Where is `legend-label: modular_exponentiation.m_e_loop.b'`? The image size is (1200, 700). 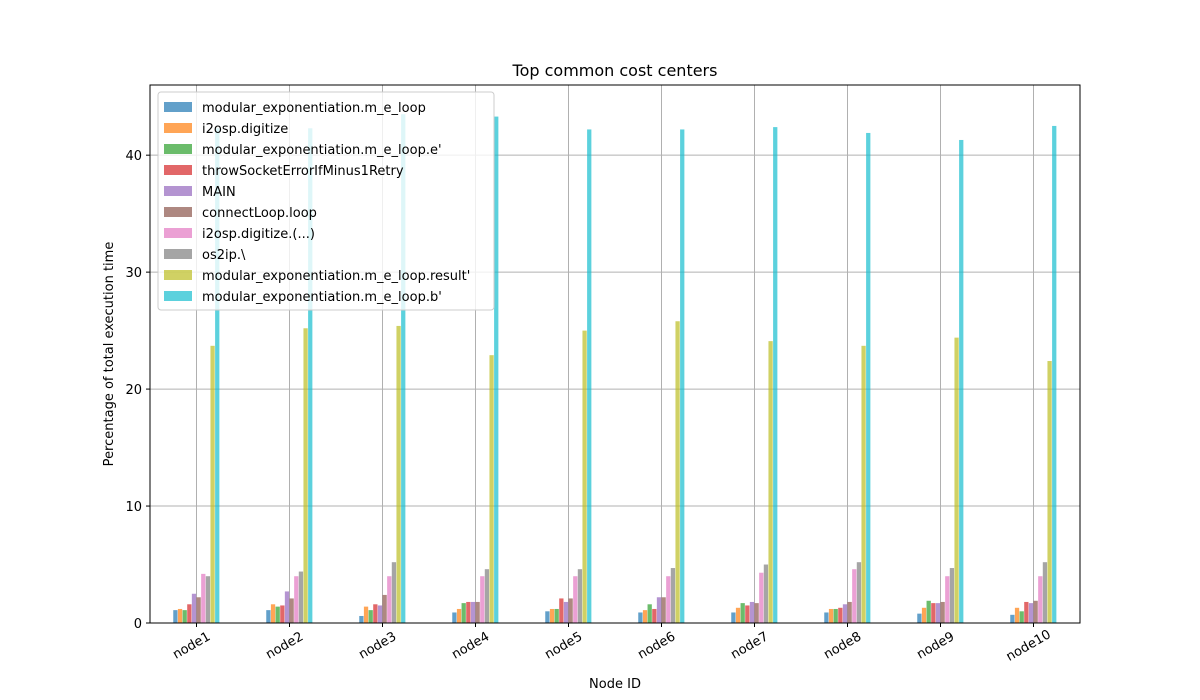 legend-label: modular_exponentiation.m_e_loop.b' is located at coordinates (322, 297).